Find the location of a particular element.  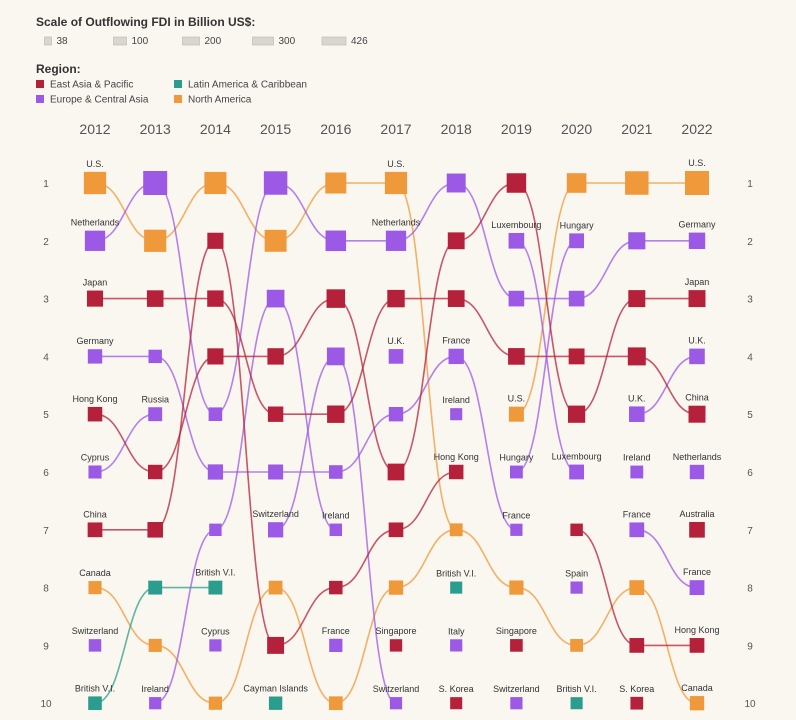

rank-label-left-1: 1 is located at coordinates (46, 184).